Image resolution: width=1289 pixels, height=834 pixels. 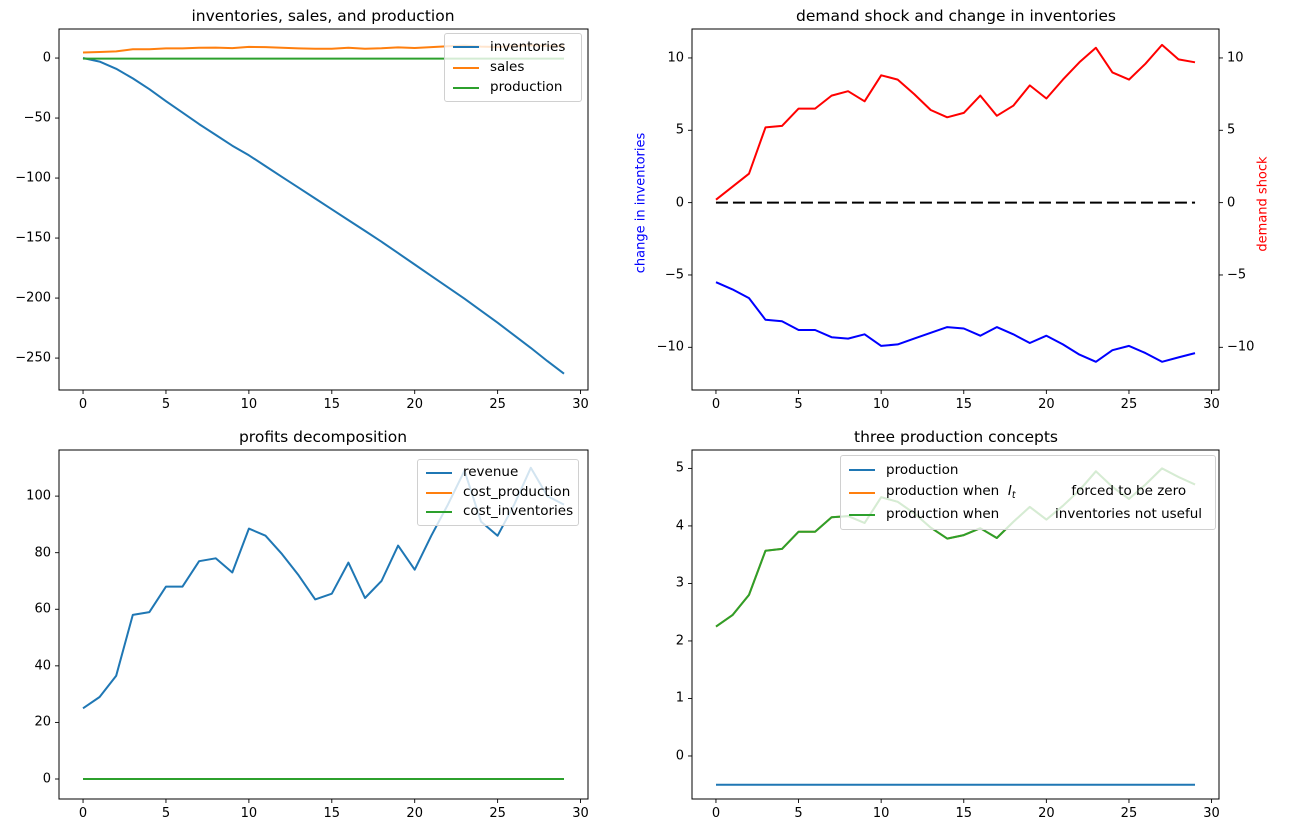 I want to click on panel3-x-tick-label: 30, so click(x=580, y=813).